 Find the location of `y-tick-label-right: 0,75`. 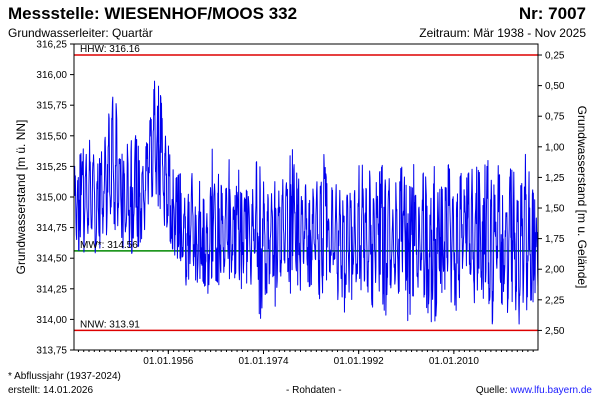

y-tick-label-right: 0,75 is located at coordinates (555, 117).